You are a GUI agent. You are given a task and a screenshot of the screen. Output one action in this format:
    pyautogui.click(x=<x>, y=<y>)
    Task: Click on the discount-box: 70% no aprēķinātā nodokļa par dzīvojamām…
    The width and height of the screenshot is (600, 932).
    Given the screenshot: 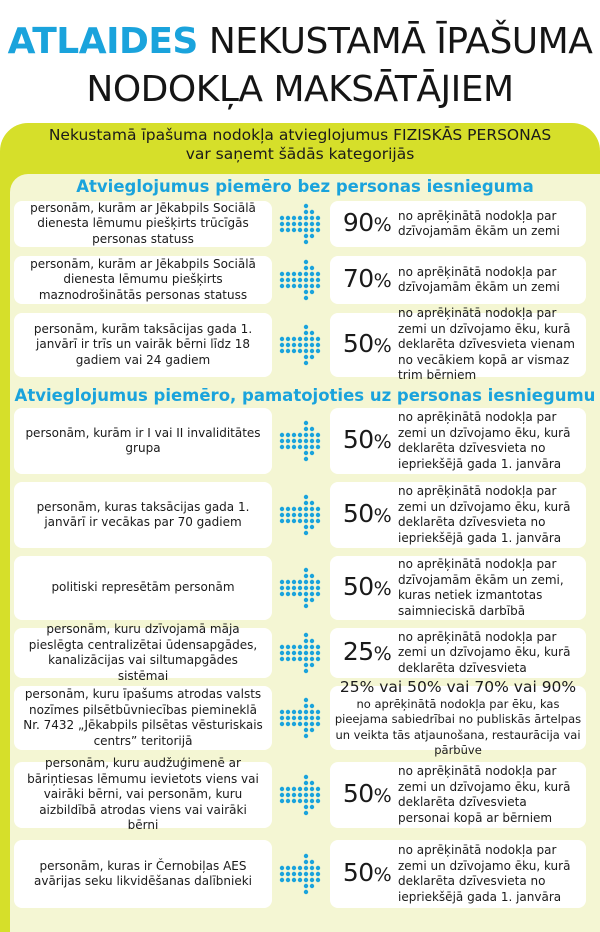 What is the action you would take?
    pyautogui.click(x=458, y=280)
    